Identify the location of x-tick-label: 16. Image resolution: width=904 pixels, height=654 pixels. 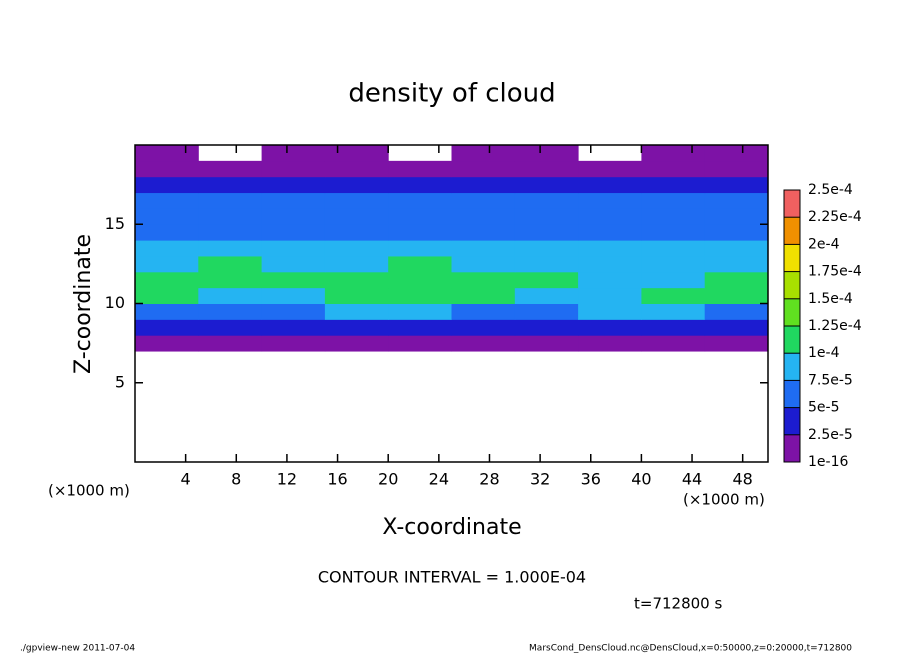
(337, 479).